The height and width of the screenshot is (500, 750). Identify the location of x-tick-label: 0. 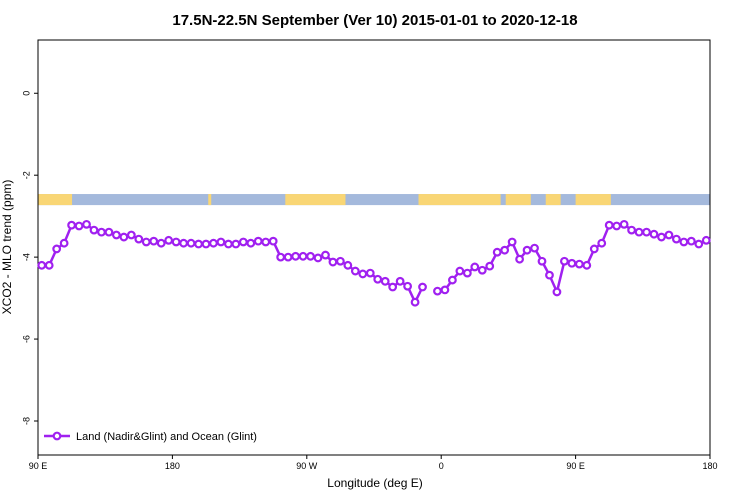
(441, 466).